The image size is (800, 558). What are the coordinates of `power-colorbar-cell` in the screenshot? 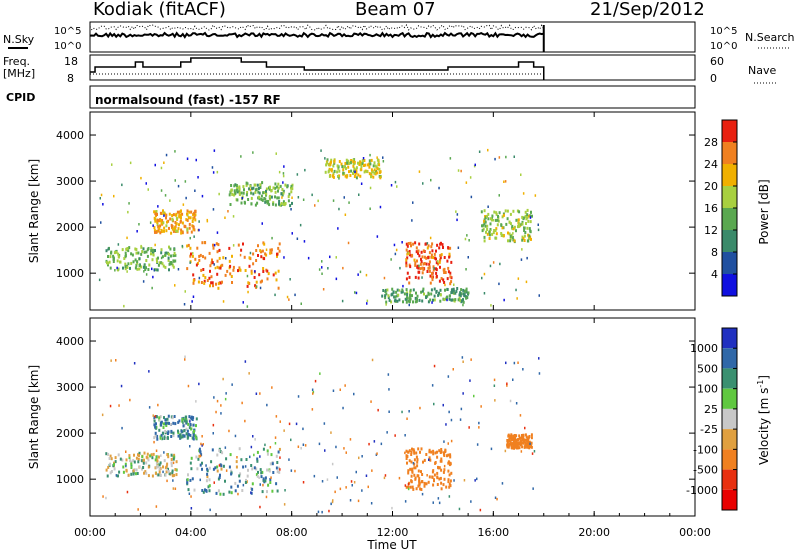 It's located at (729, 219).